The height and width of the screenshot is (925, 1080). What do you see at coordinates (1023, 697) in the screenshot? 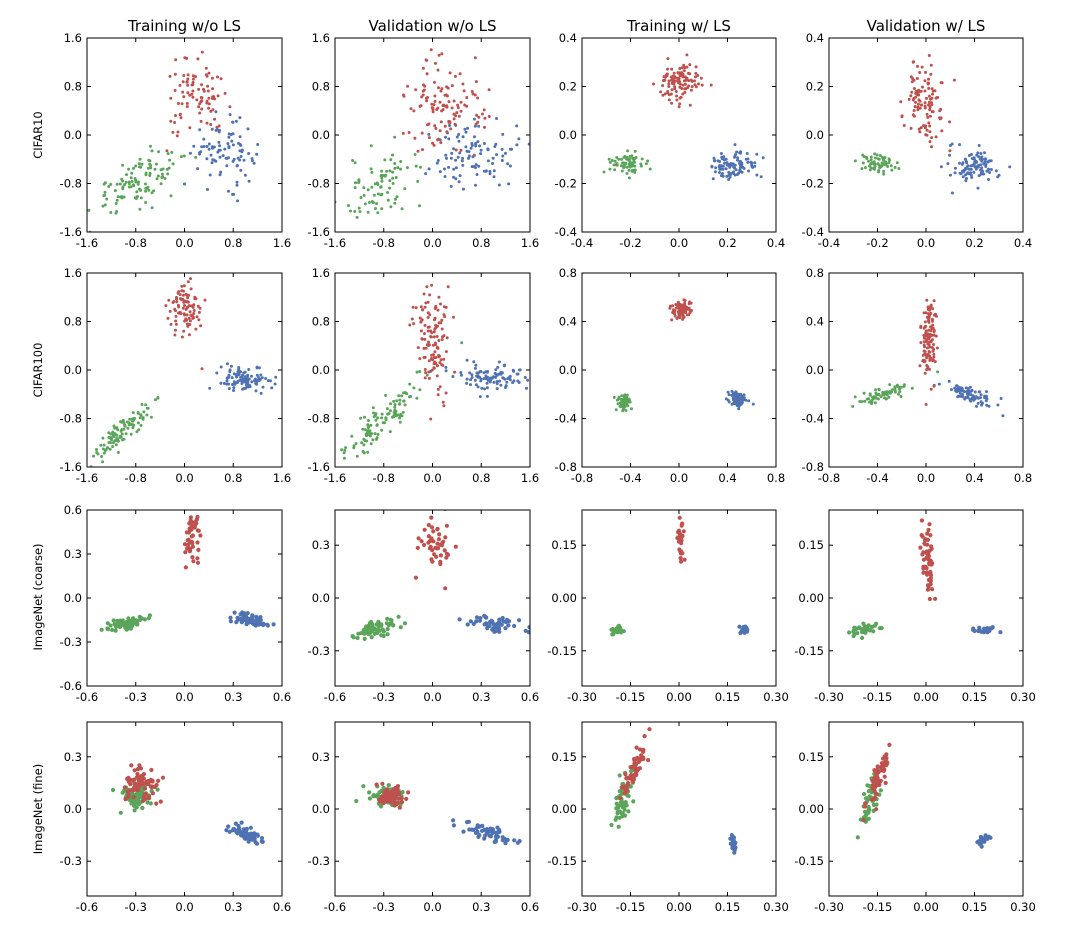
I see `x-tick-label: 0.30` at bounding box center [1023, 697].